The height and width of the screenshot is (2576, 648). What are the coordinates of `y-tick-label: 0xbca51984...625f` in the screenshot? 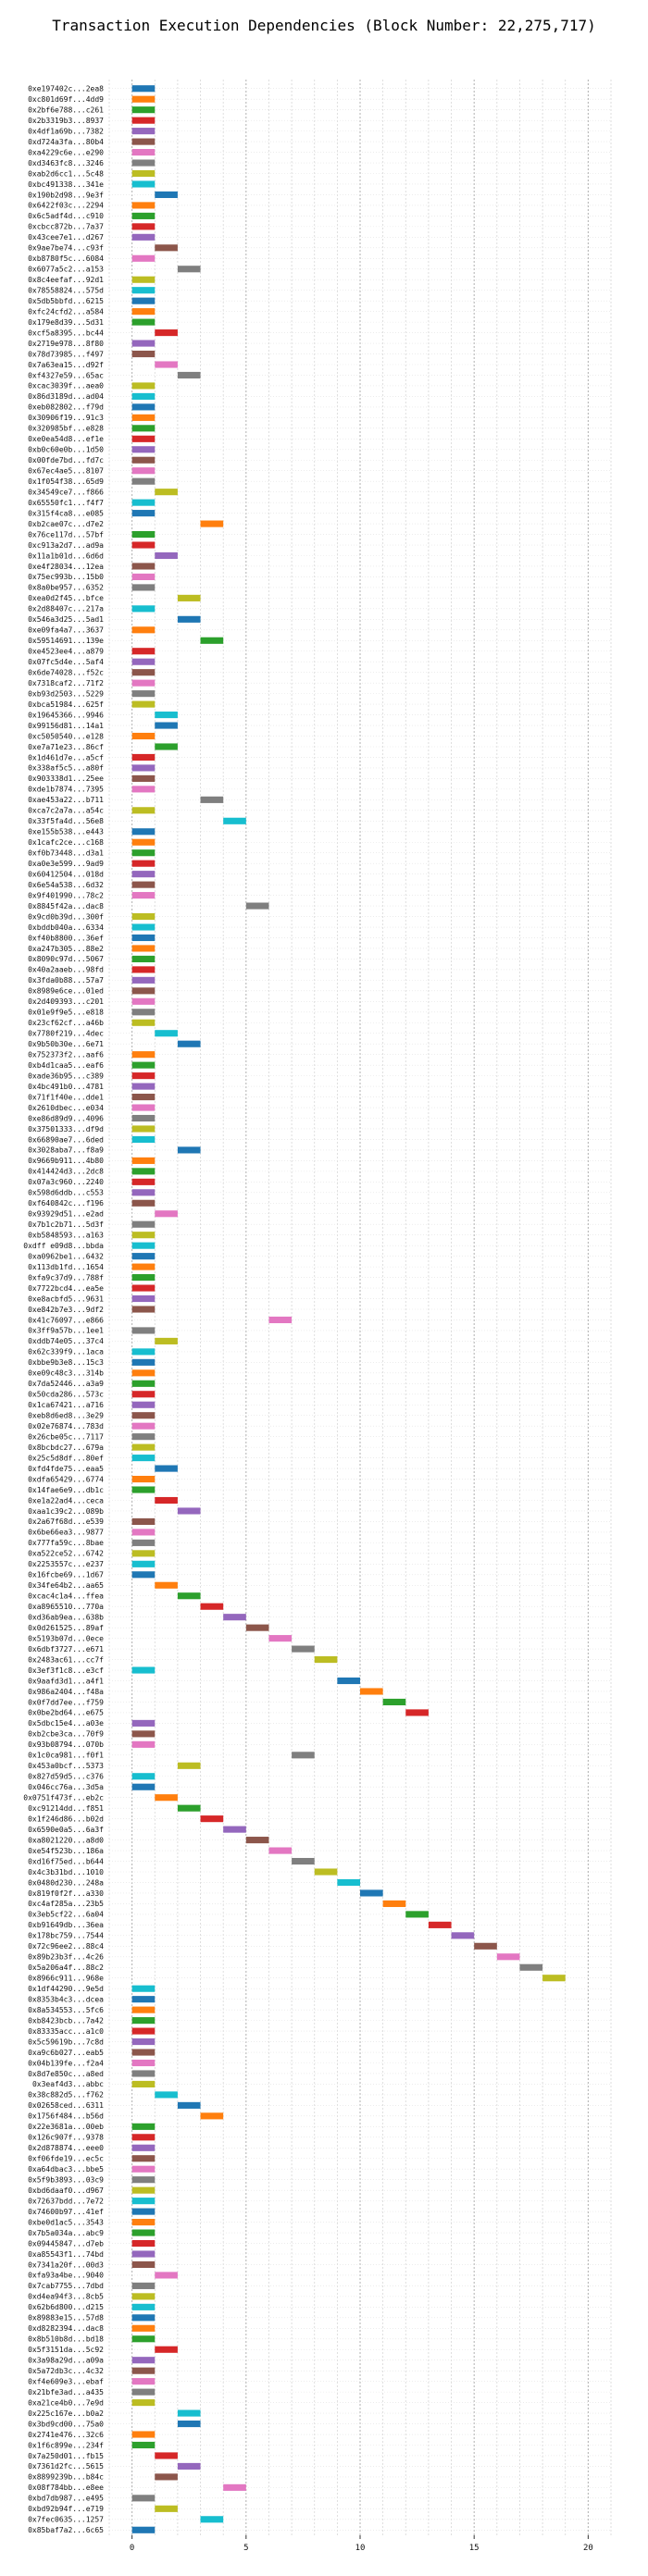 It's located at (66, 705).